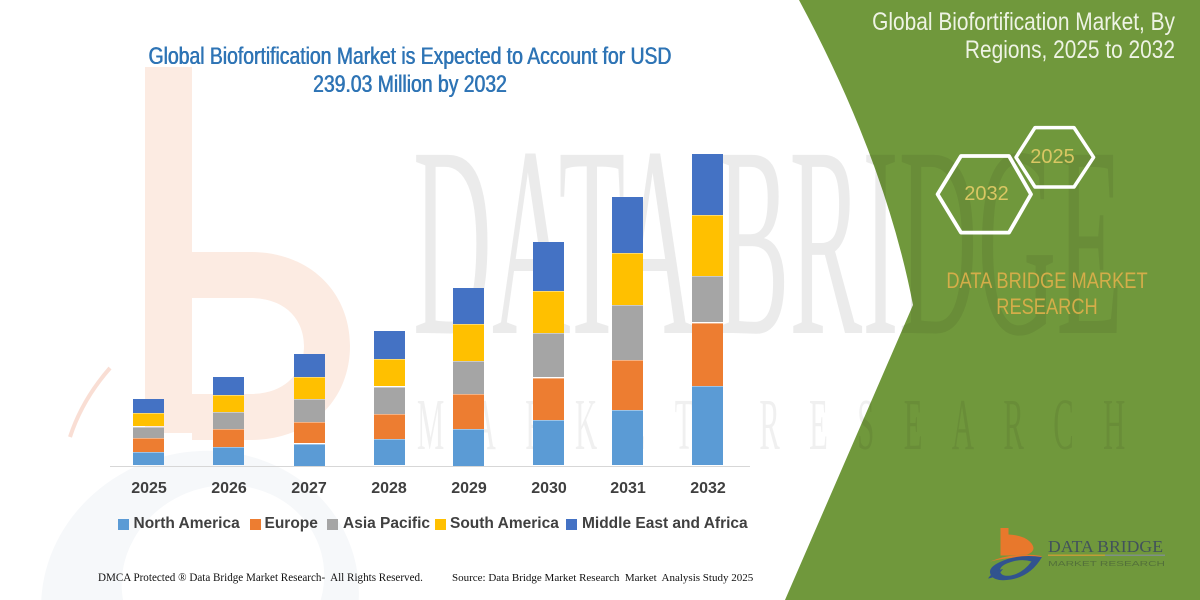  I want to click on svg-text: MARKET RESEARCH, so click(1106, 564).